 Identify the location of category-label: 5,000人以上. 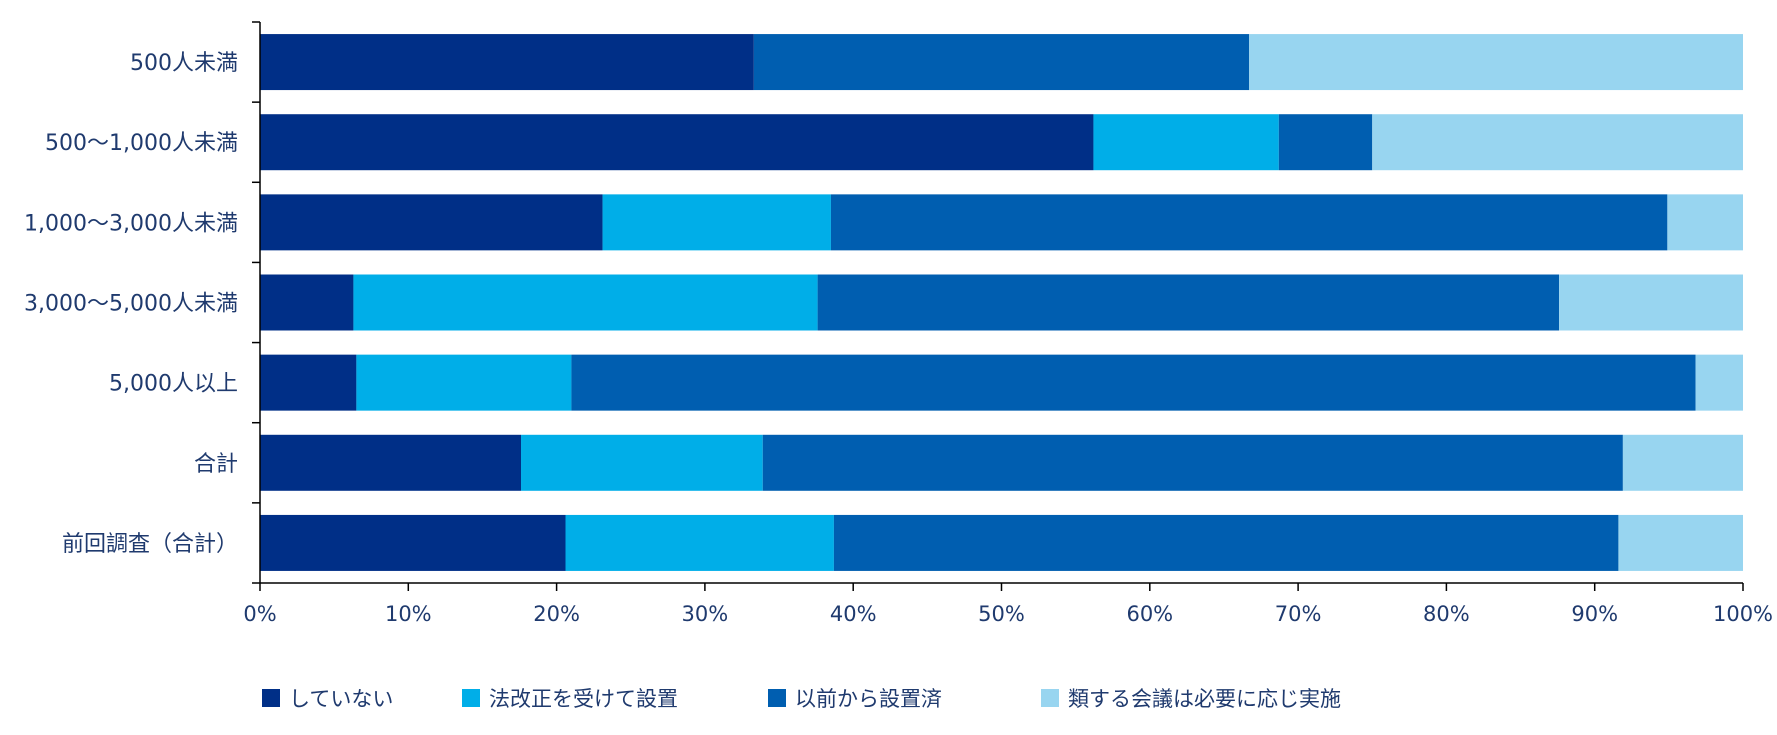
(173, 384).